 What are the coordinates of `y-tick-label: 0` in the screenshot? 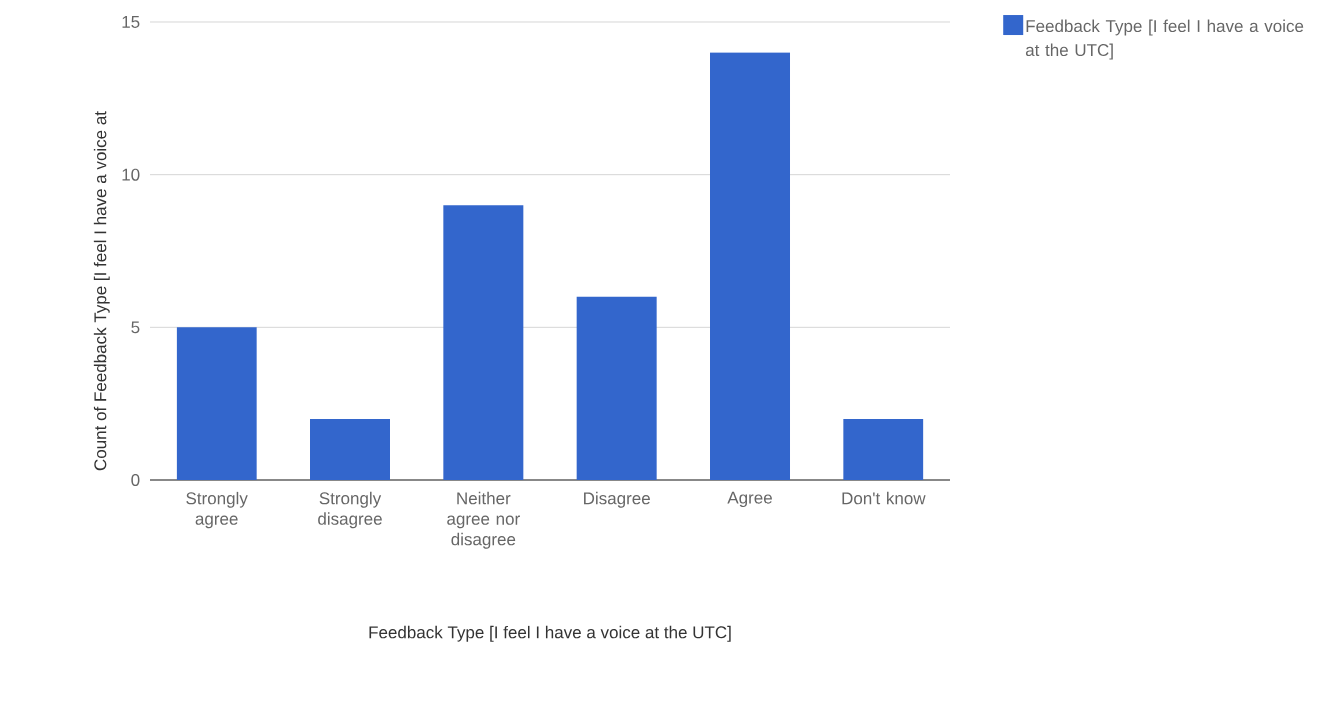 It's located at (135, 480).